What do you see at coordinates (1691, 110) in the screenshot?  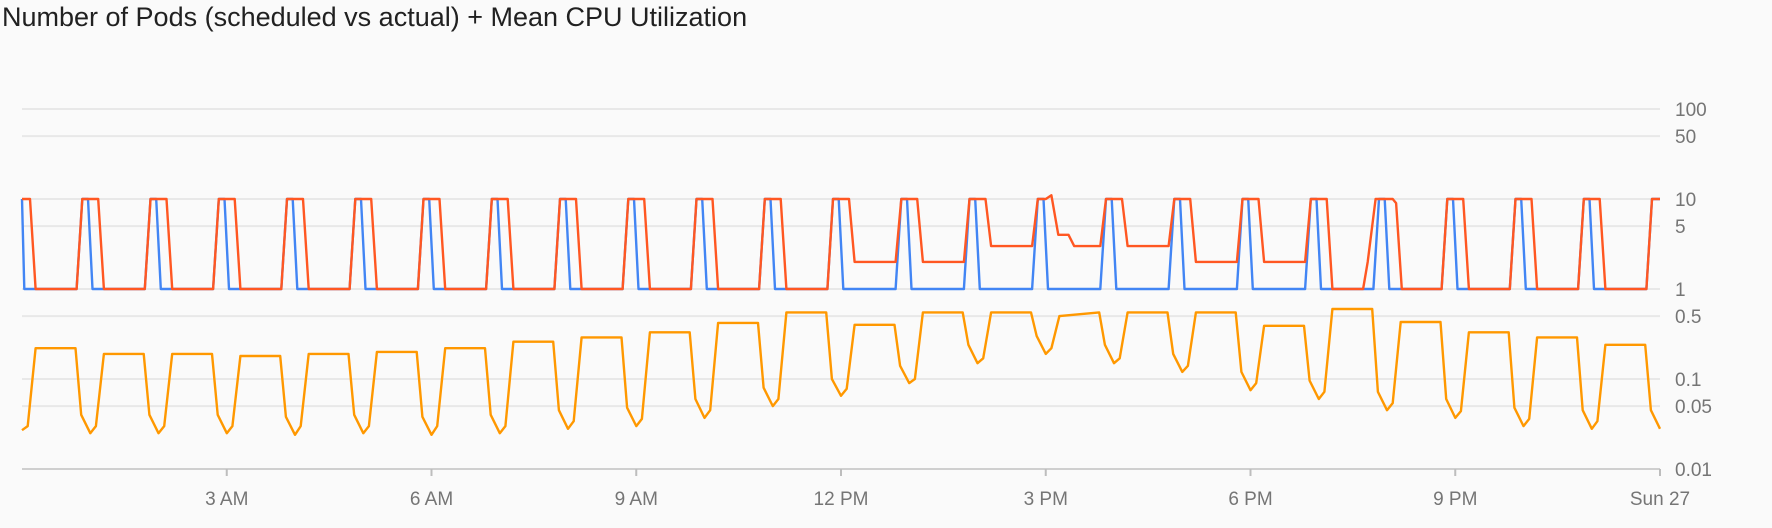 I see `y-tick-label: 100` at bounding box center [1691, 110].